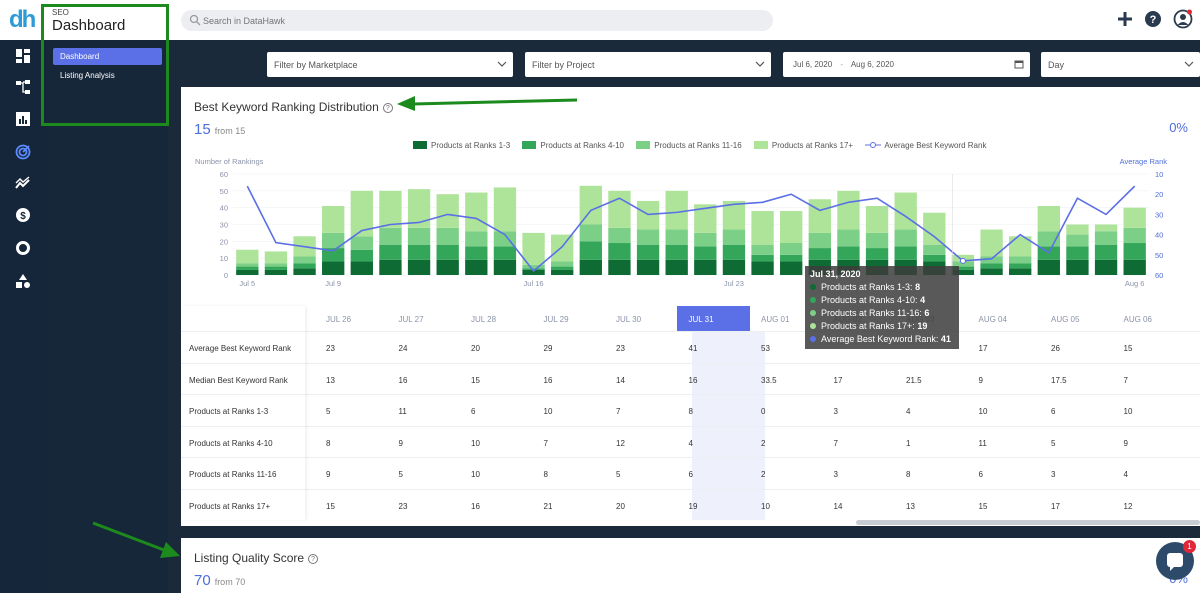  What do you see at coordinates (390, 64) in the screenshot?
I see `marketplace-filter: Filter by Marketplace` at bounding box center [390, 64].